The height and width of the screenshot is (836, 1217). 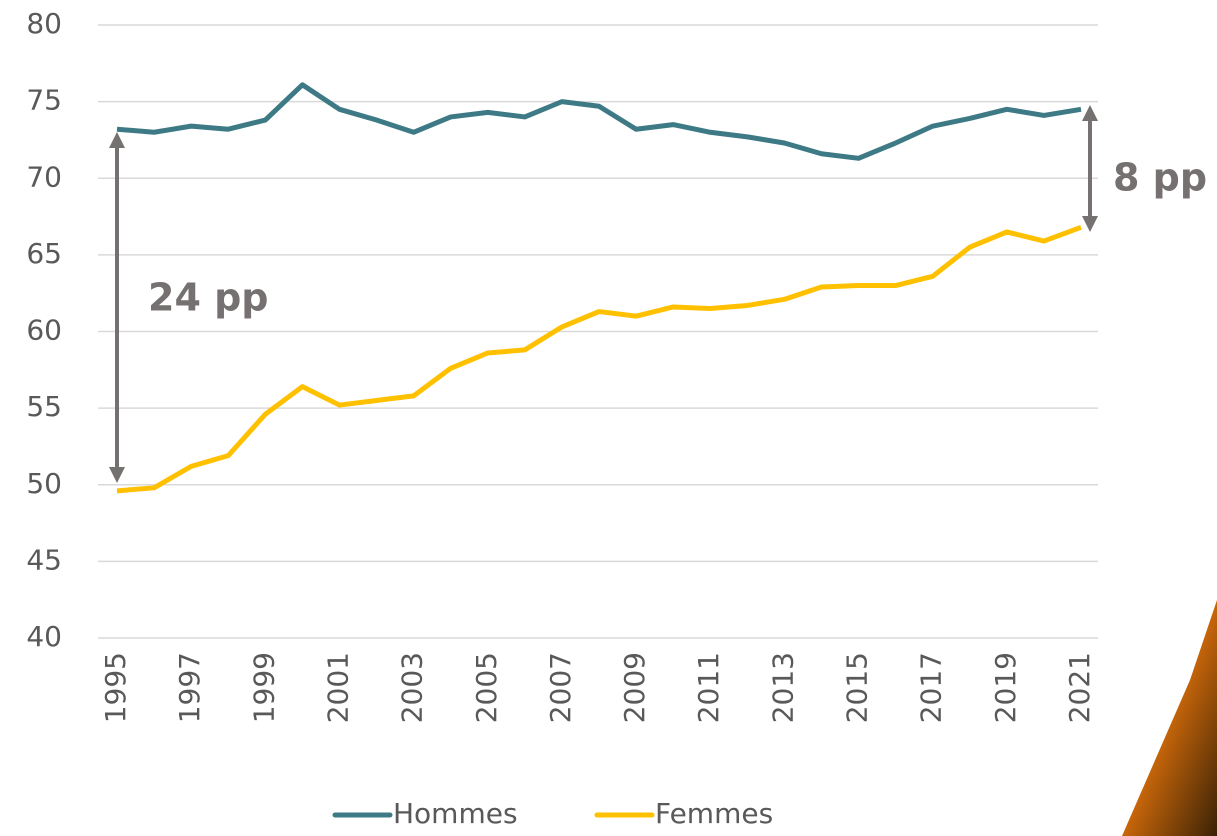 I want to click on series-line, so click(x=599, y=121).